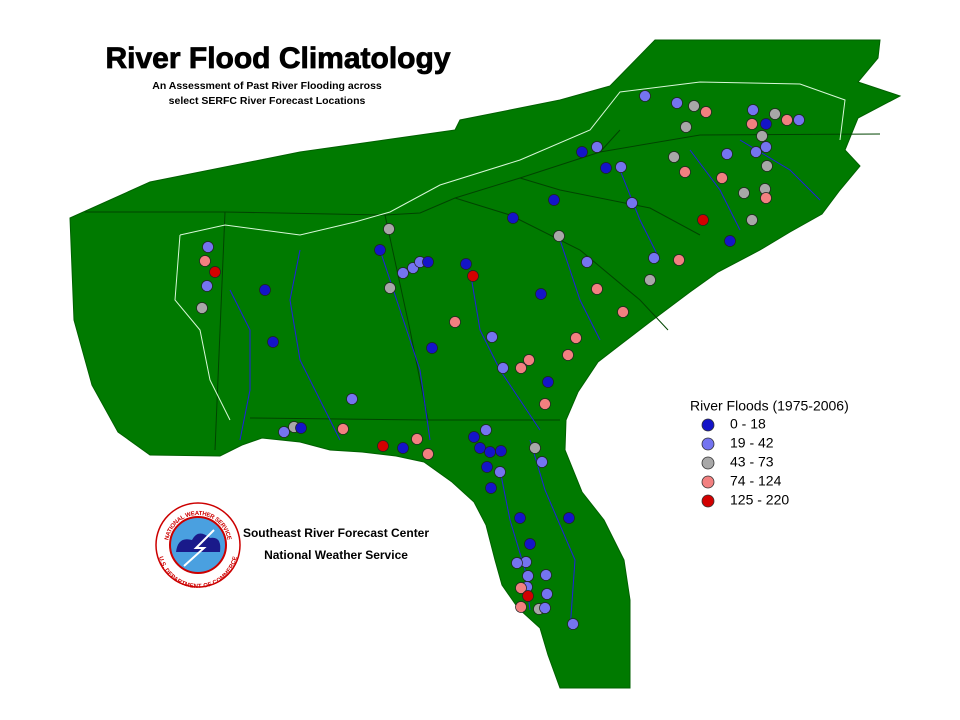  What do you see at coordinates (752, 462) in the screenshot?
I see `legend-label: 43 - 73` at bounding box center [752, 462].